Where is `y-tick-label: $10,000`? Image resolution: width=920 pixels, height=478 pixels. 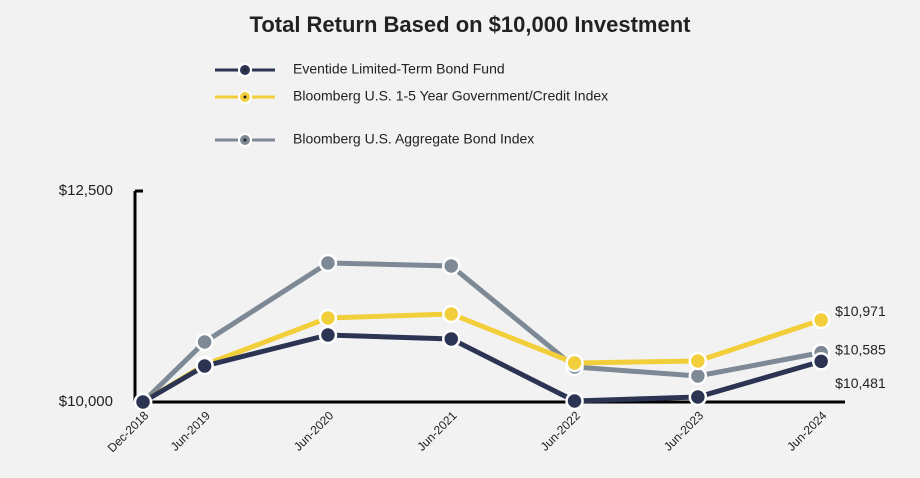 y-tick-label: $10,000 is located at coordinates (86, 401).